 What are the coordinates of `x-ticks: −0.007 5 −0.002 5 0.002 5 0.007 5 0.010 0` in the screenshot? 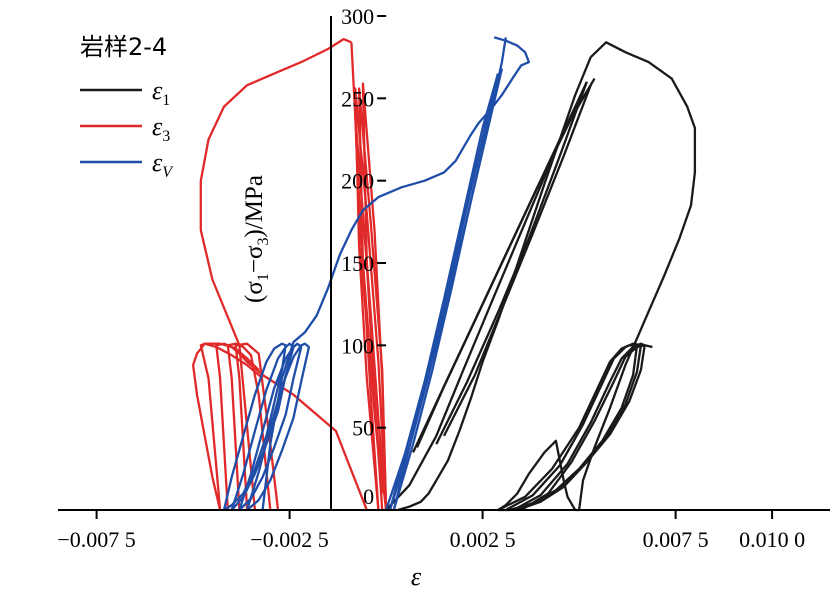 It's located at (431, 531).